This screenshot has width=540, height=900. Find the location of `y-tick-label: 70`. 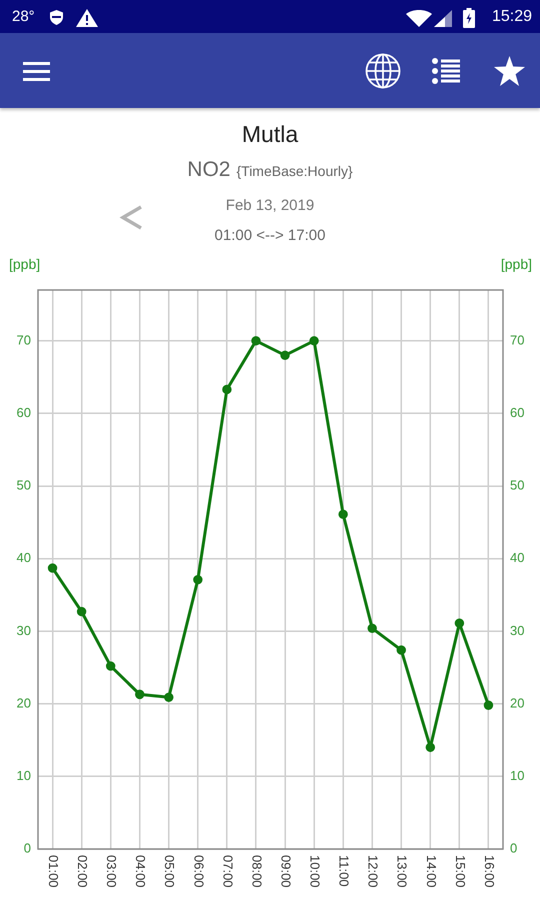

y-tick-label: 70 is located at coordinates (23, 340).